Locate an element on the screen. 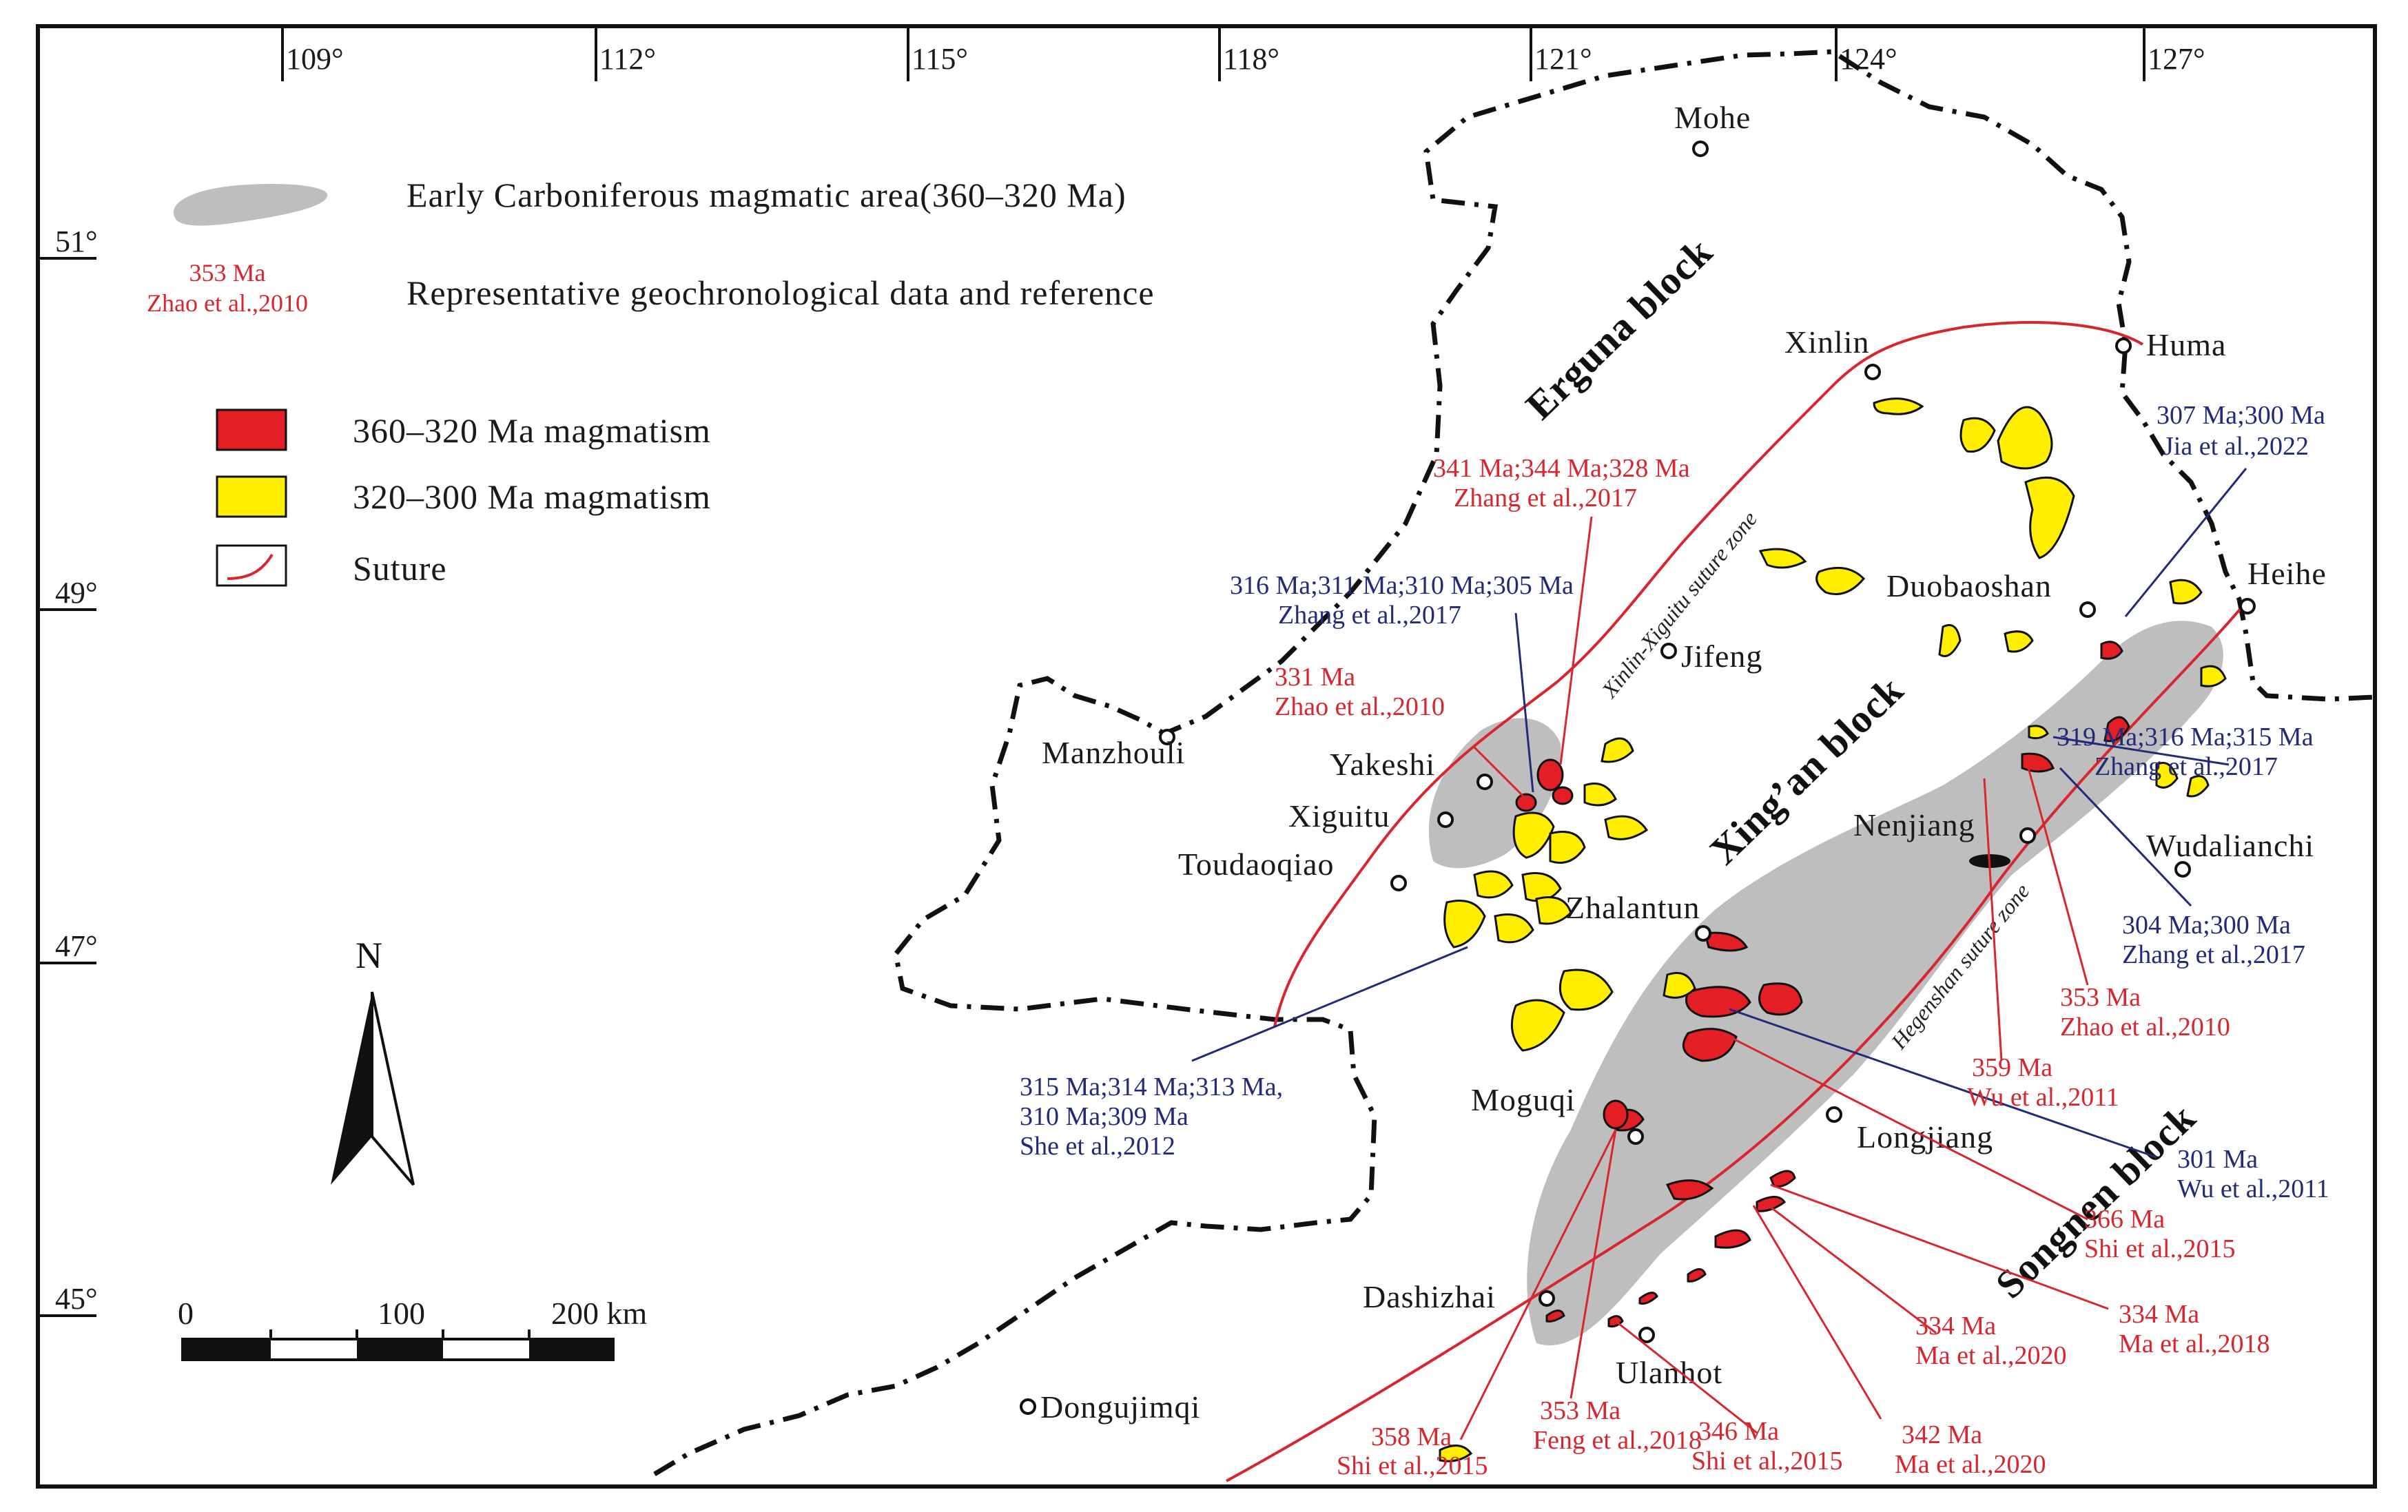 The height and width of the screenshot is (1512, 2408). city-jifeng: Jifeng is located at coordinates (1721, 656).